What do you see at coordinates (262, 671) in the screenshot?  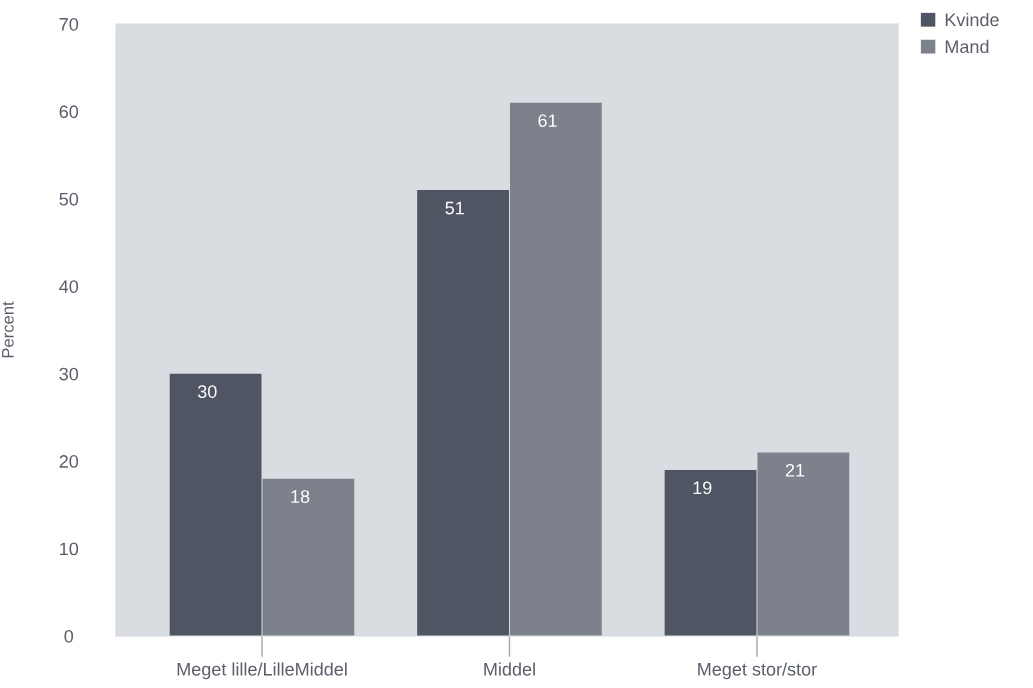 I see `x-tick-label: Meget lille/LilleMiddel` at bounding box center [262, 671].